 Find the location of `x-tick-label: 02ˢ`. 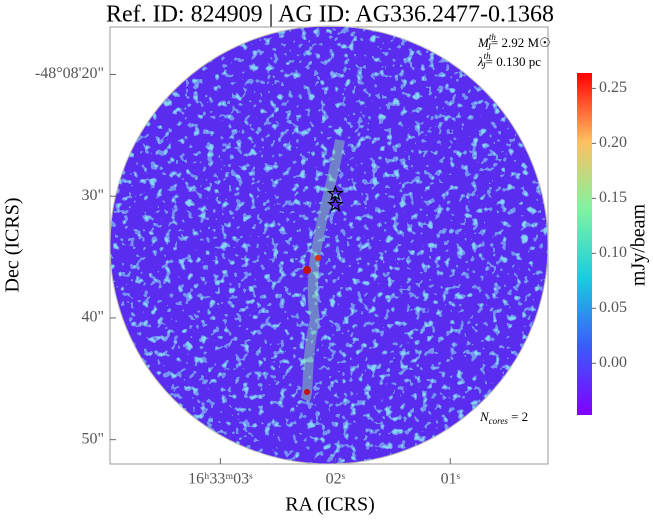

x-tick-label: 02ˢ is located at coordinates (336, 479).